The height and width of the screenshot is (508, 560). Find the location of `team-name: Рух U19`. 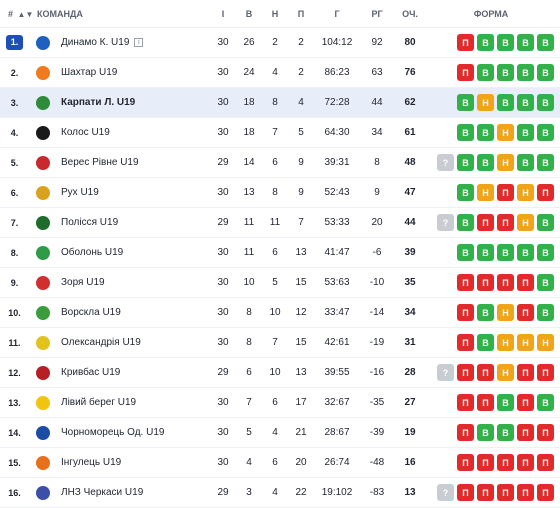

team-name: Рух U19 is located at coordinates (80, 192).